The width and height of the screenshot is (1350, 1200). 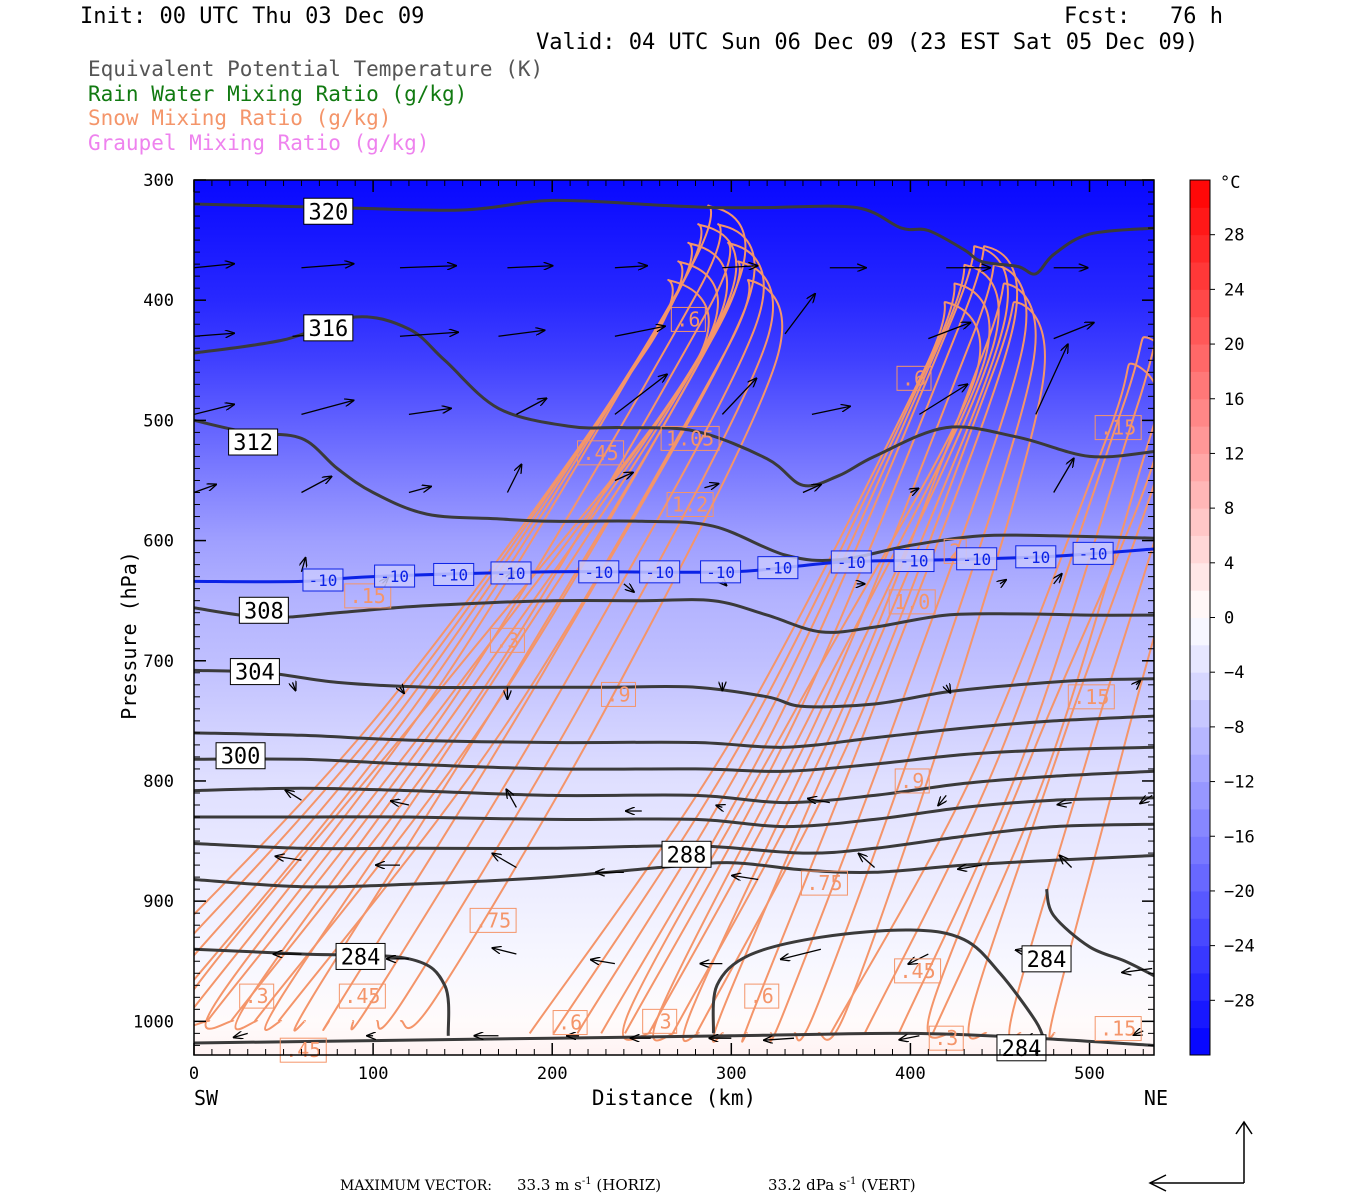 I want to click on snow-label: .9, so click(x=912, y=781).